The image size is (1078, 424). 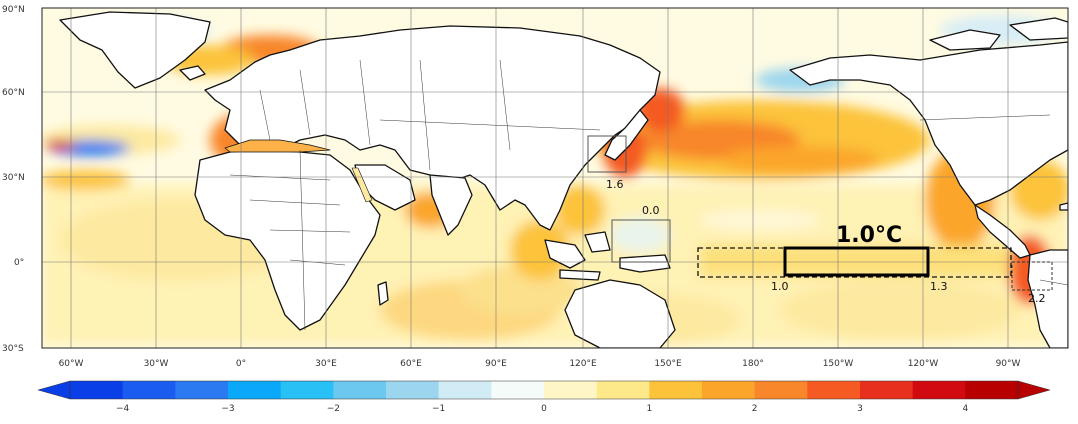 I want to click on colorbar, so click(x=544, y=390).